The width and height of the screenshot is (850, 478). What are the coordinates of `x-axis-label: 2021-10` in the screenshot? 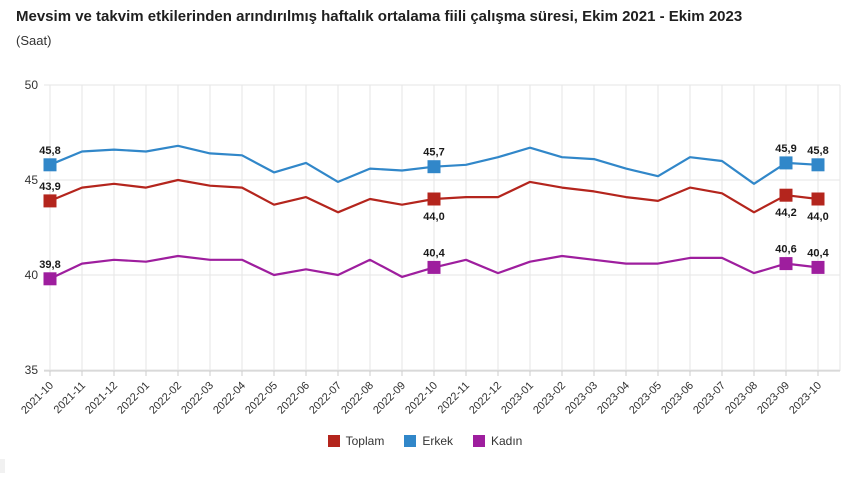 It's located at (37, 398).